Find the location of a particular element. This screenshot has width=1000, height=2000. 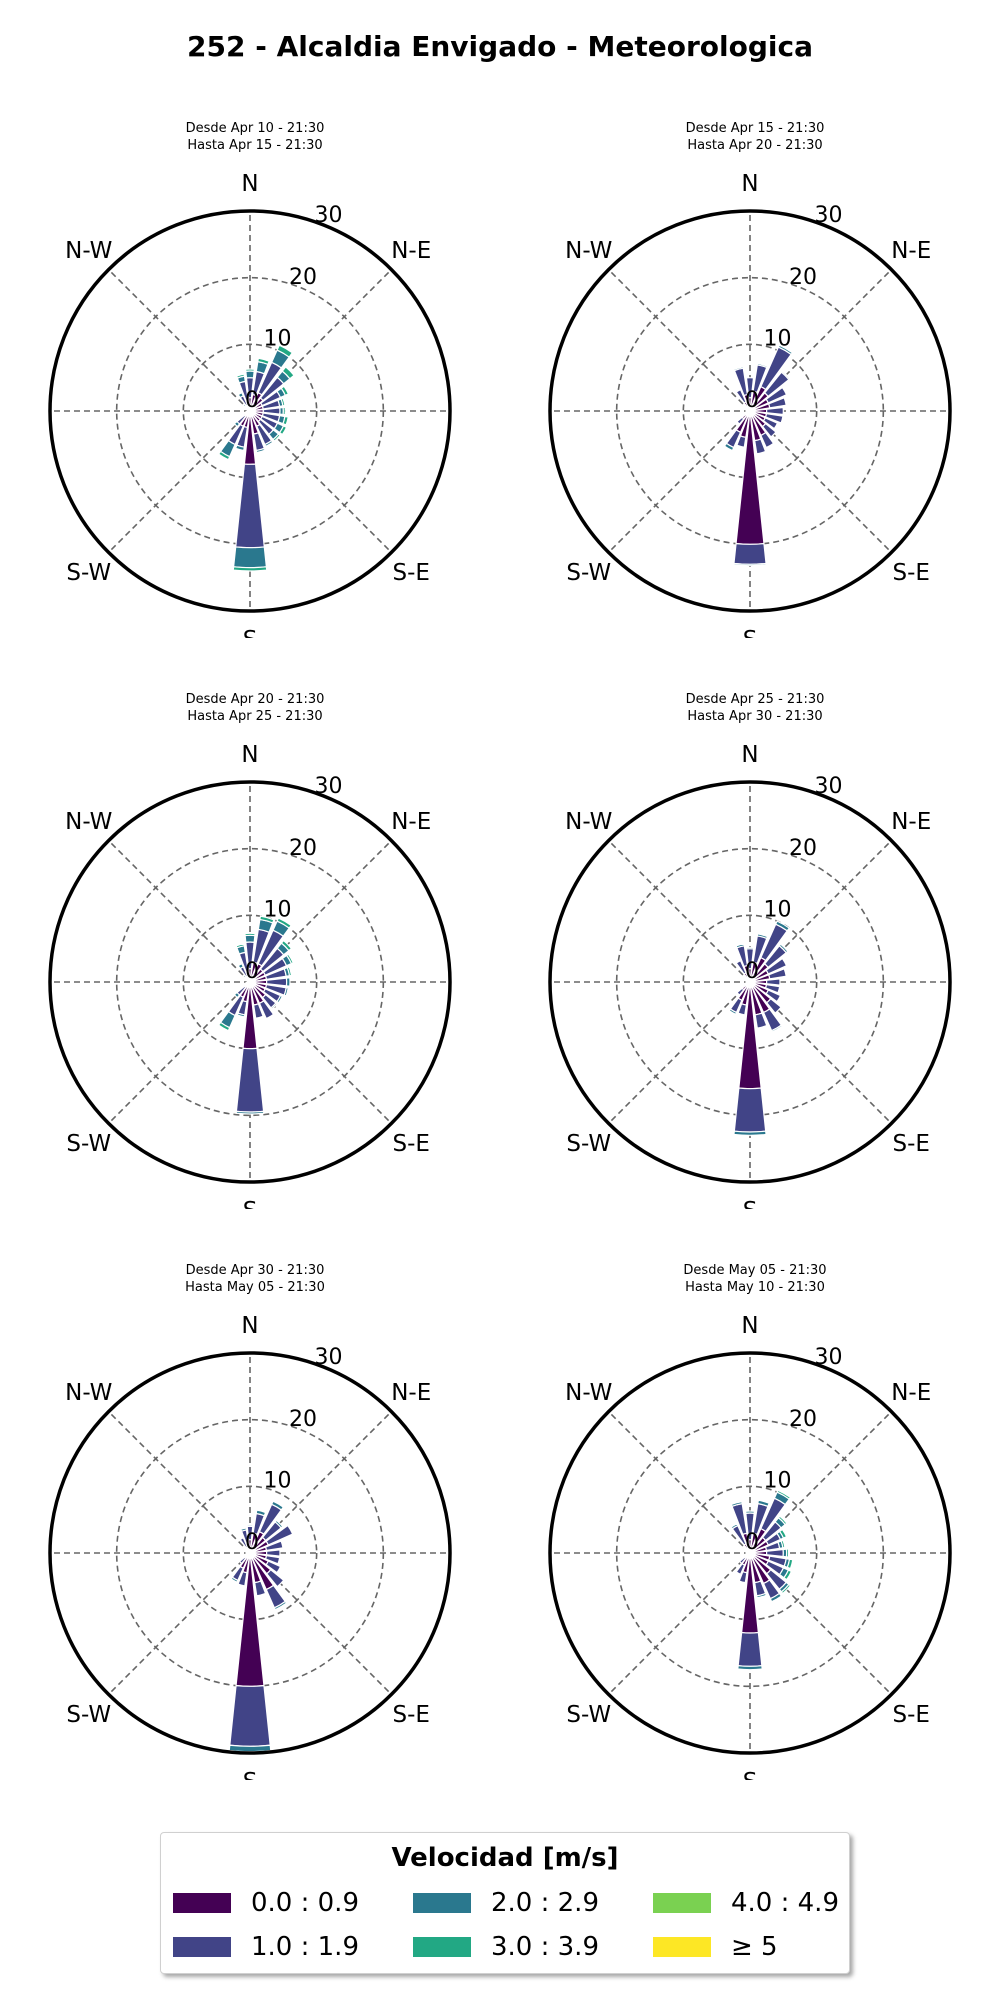

legend-label: 4.0 : 4.9 is located at coordinates (785, 1903).